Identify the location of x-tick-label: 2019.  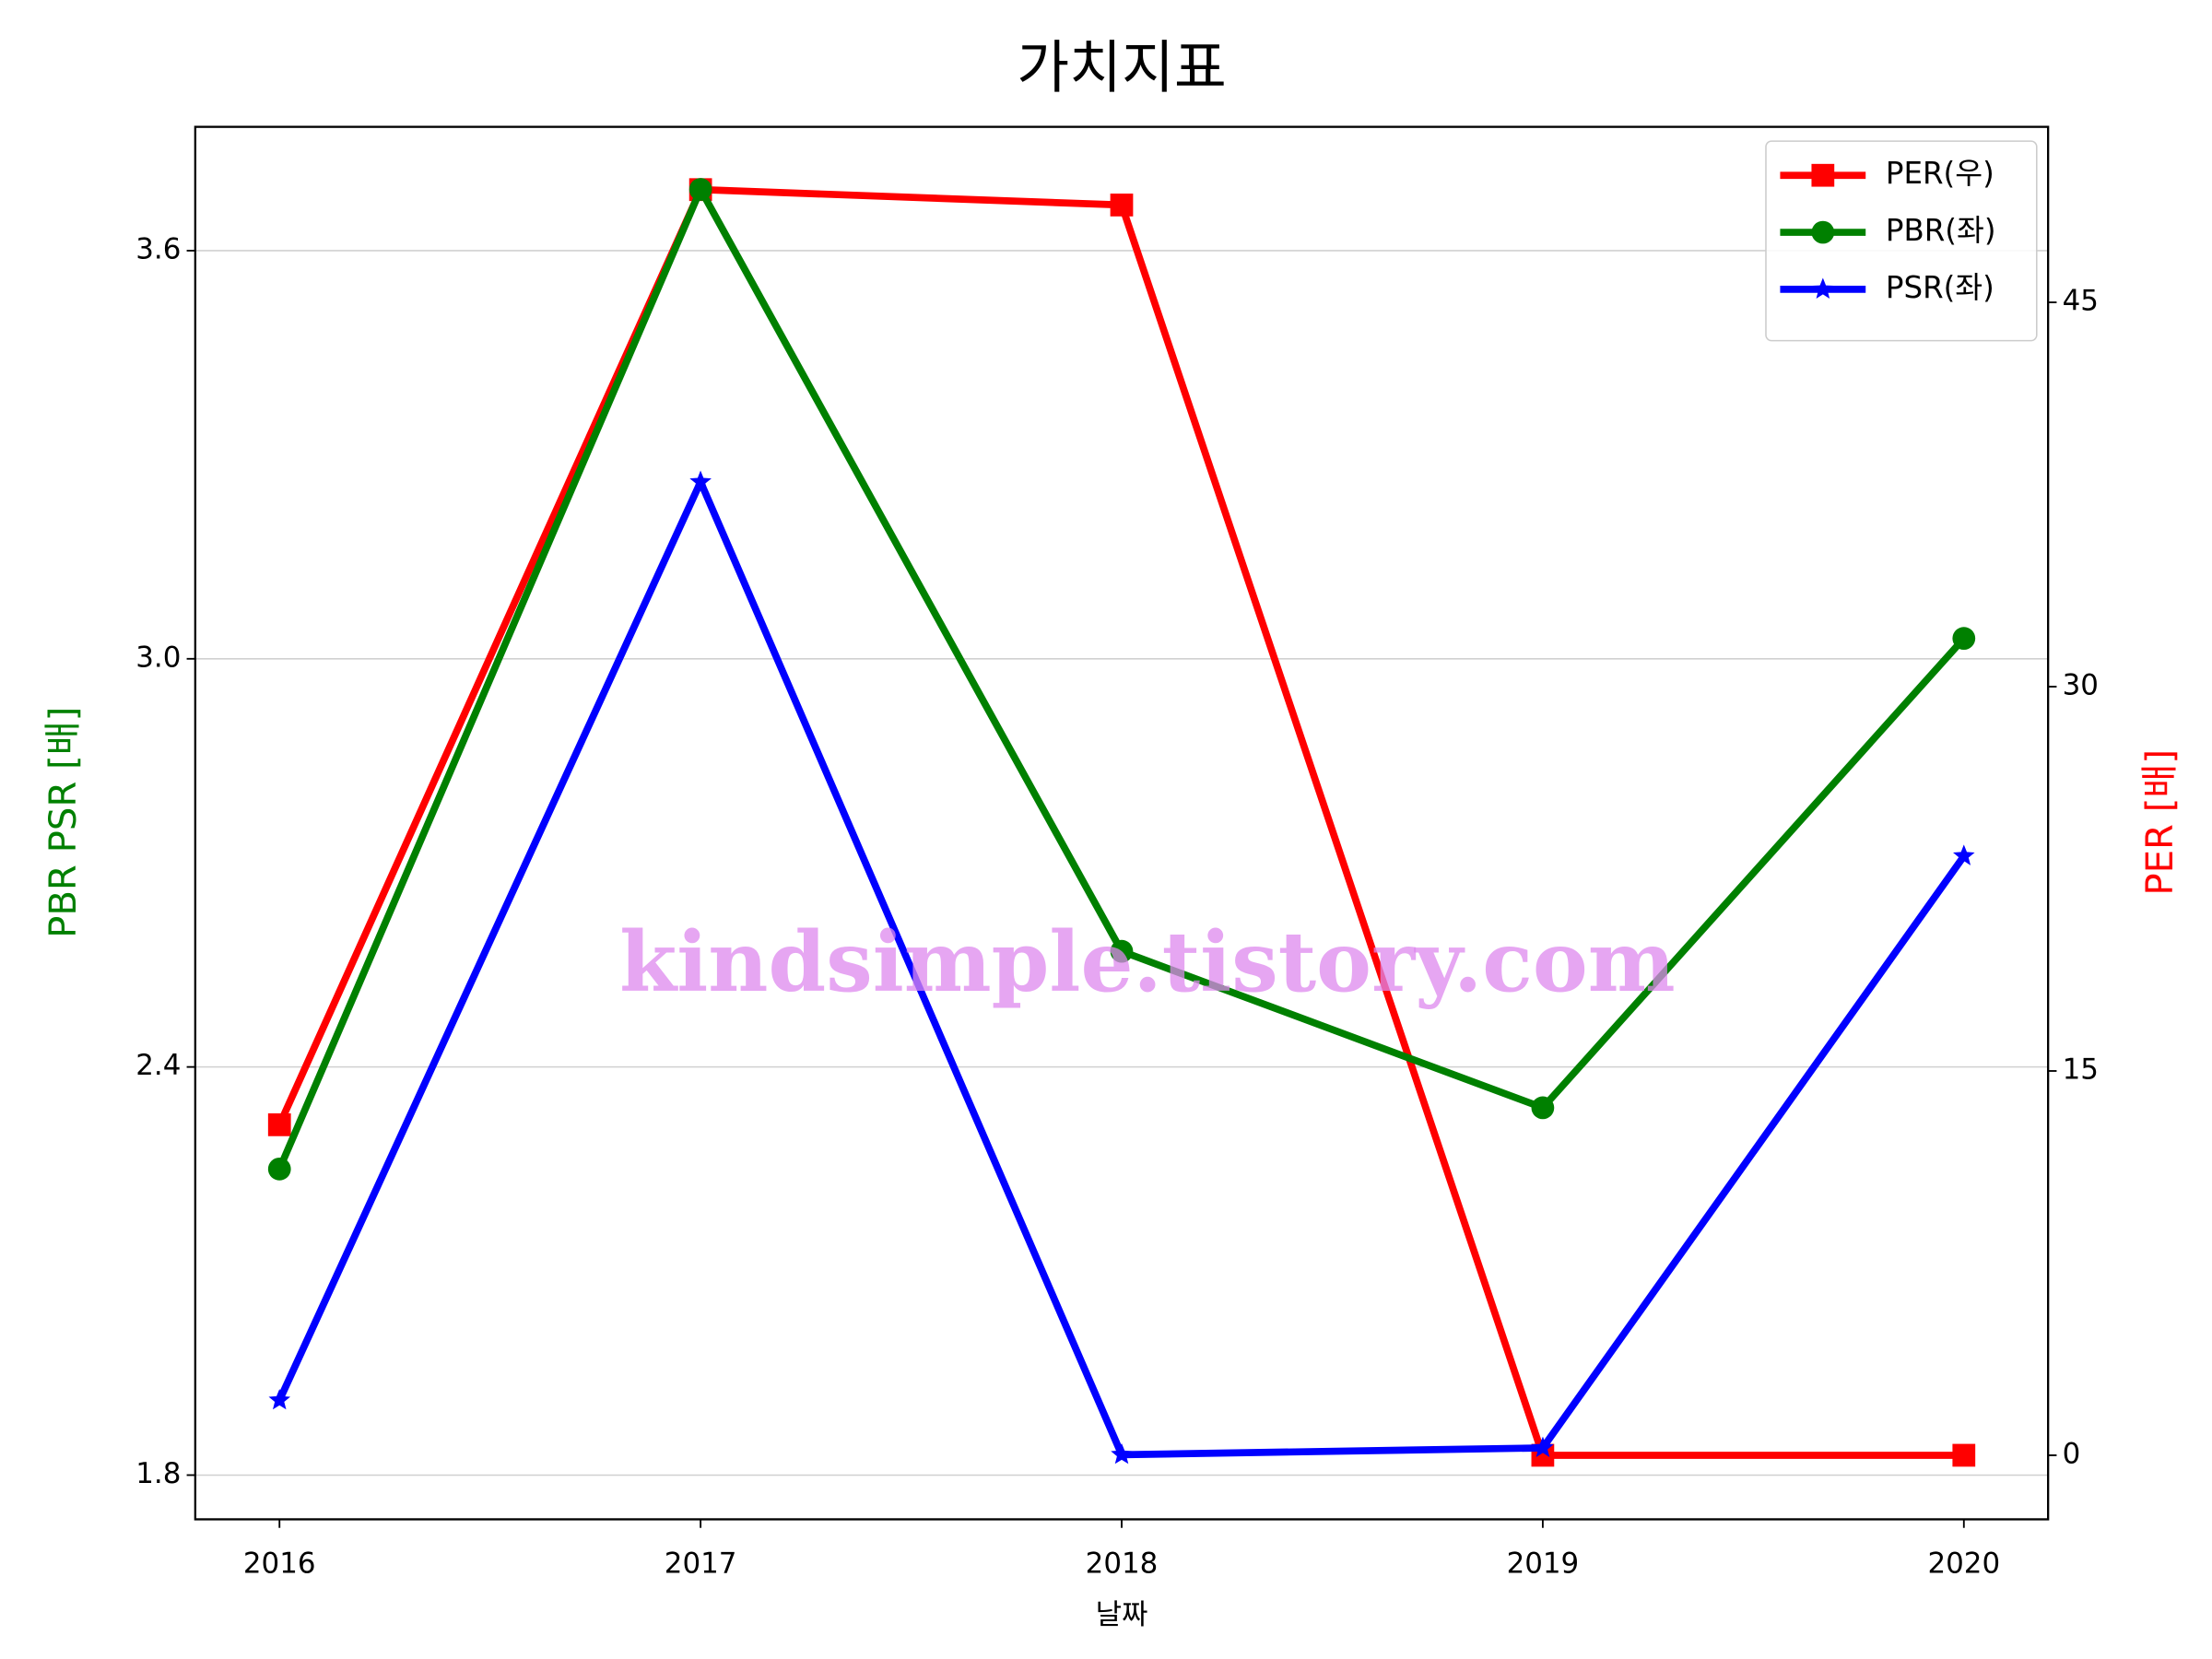
(1543, 1563).